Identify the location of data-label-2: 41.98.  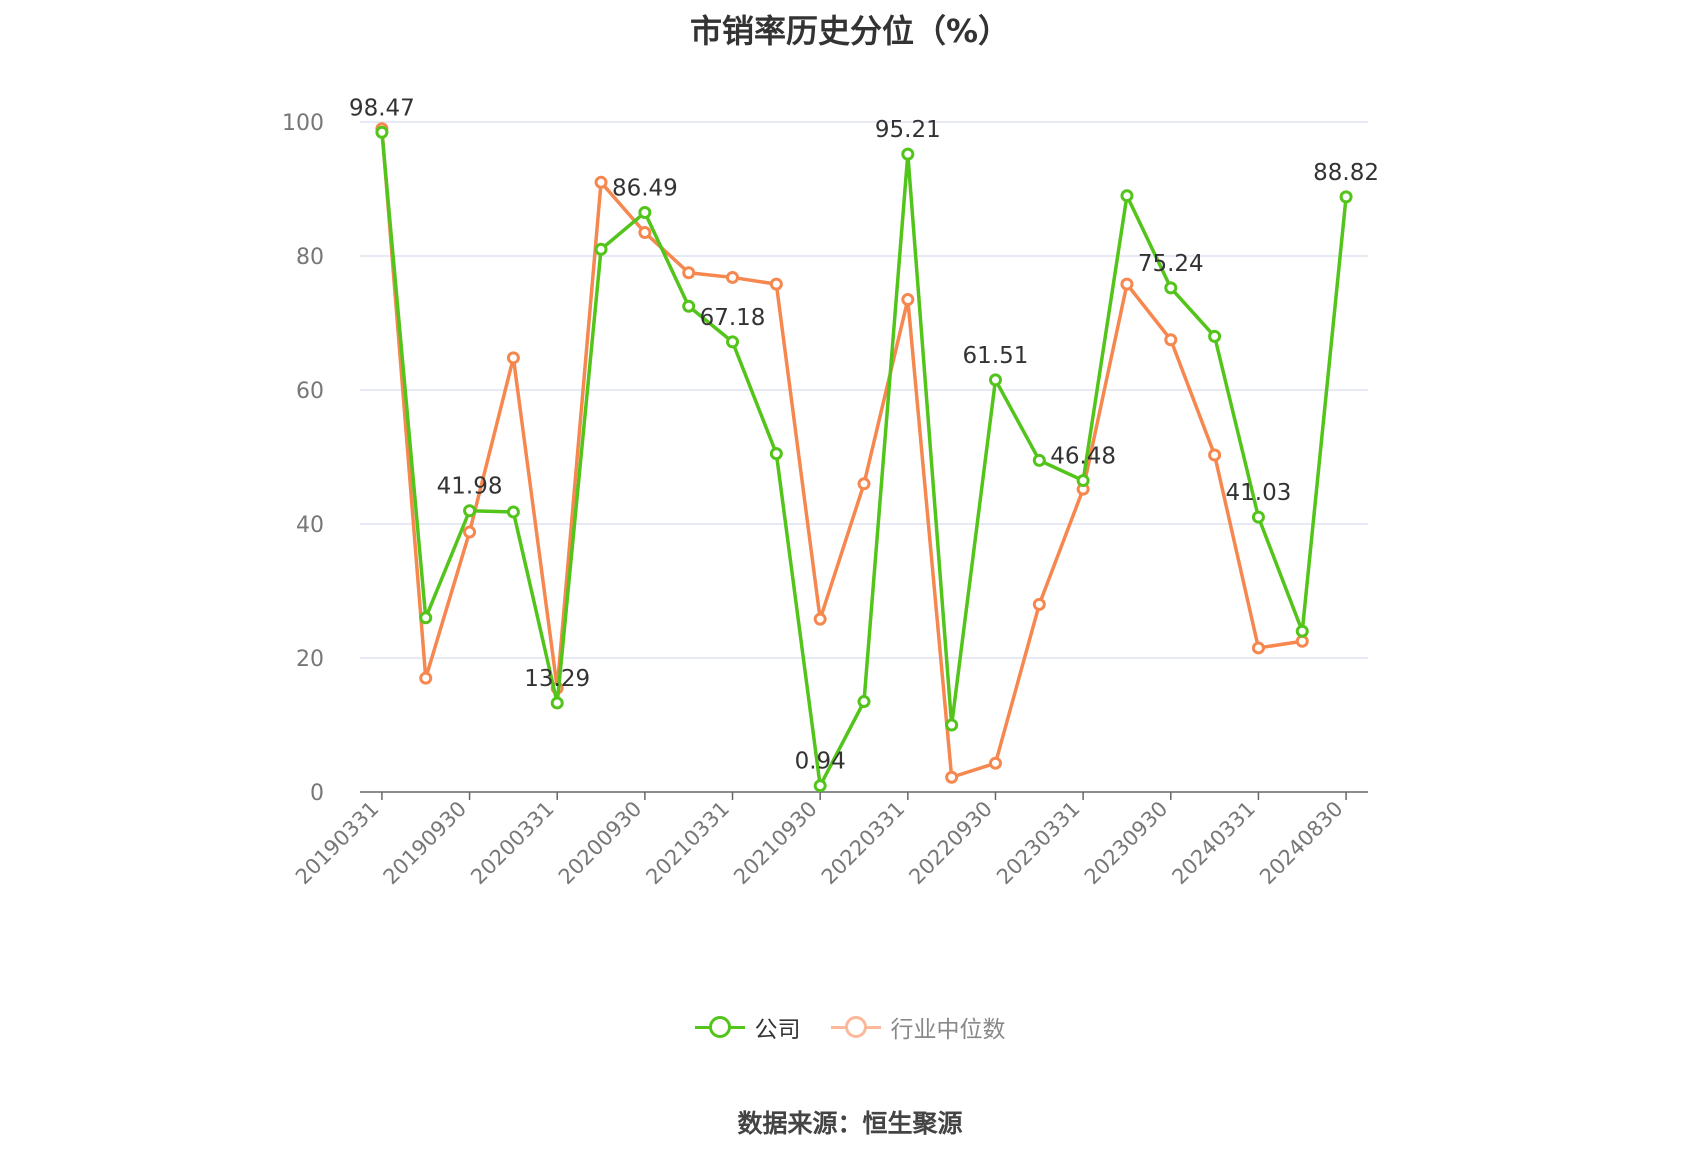
(470, 487).